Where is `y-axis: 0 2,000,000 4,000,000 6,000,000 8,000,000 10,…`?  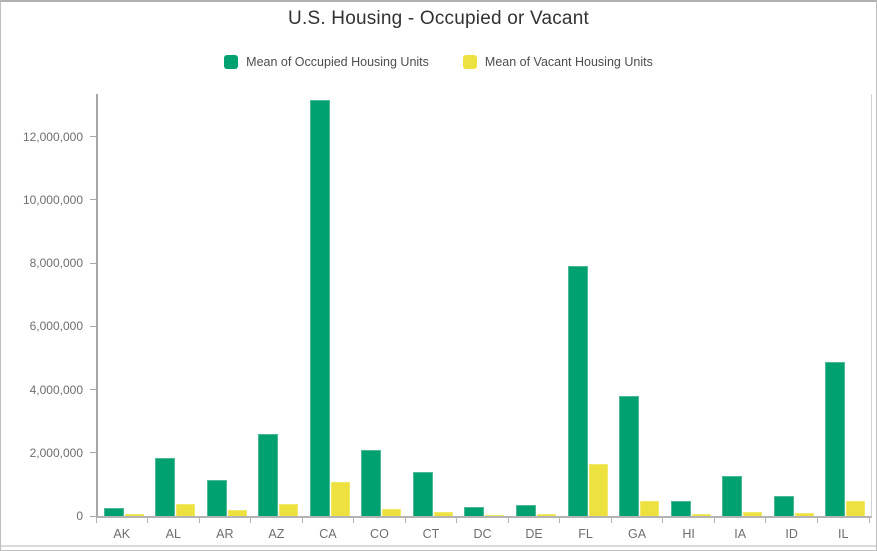
y-axis: 0 2,000,000 4,000,000 6,000,000 8,000,000 10,… is located at coordinates (48, 308).